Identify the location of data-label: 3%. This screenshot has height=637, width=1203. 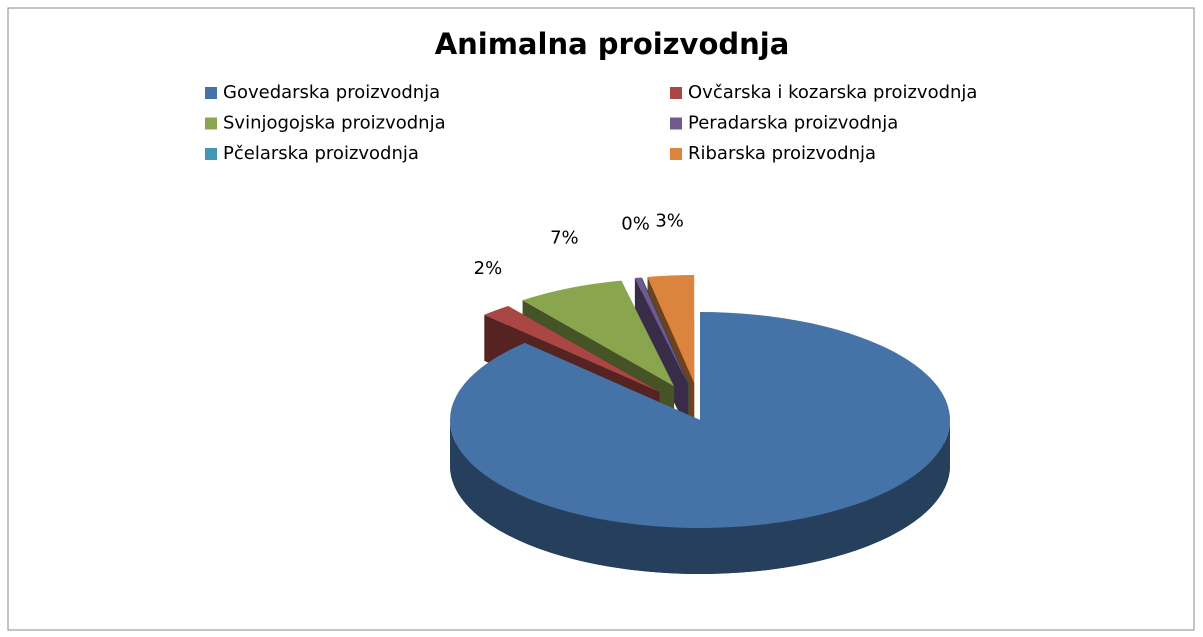
(669, 220).